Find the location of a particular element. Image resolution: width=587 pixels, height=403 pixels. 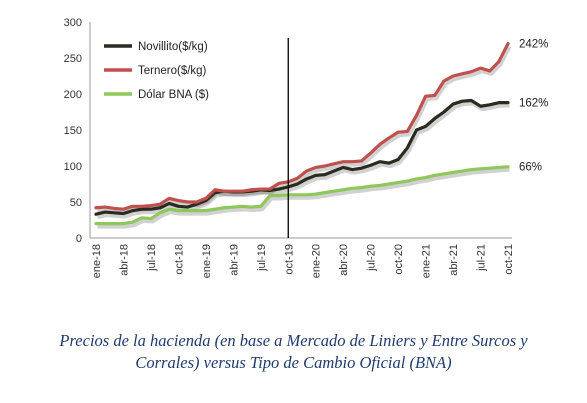

x-tick-label: ene-18 is located at coordinates (97, 261).